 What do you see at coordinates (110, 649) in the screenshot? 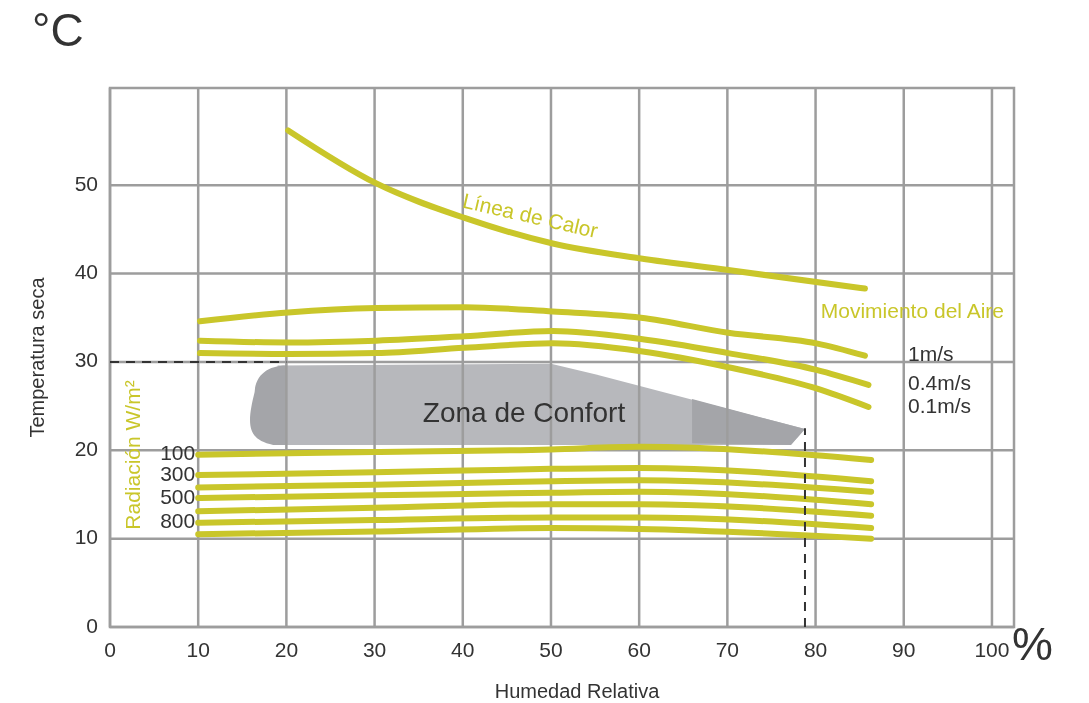
I see `x-tick-label: 0` at bounding box center [110, 649].